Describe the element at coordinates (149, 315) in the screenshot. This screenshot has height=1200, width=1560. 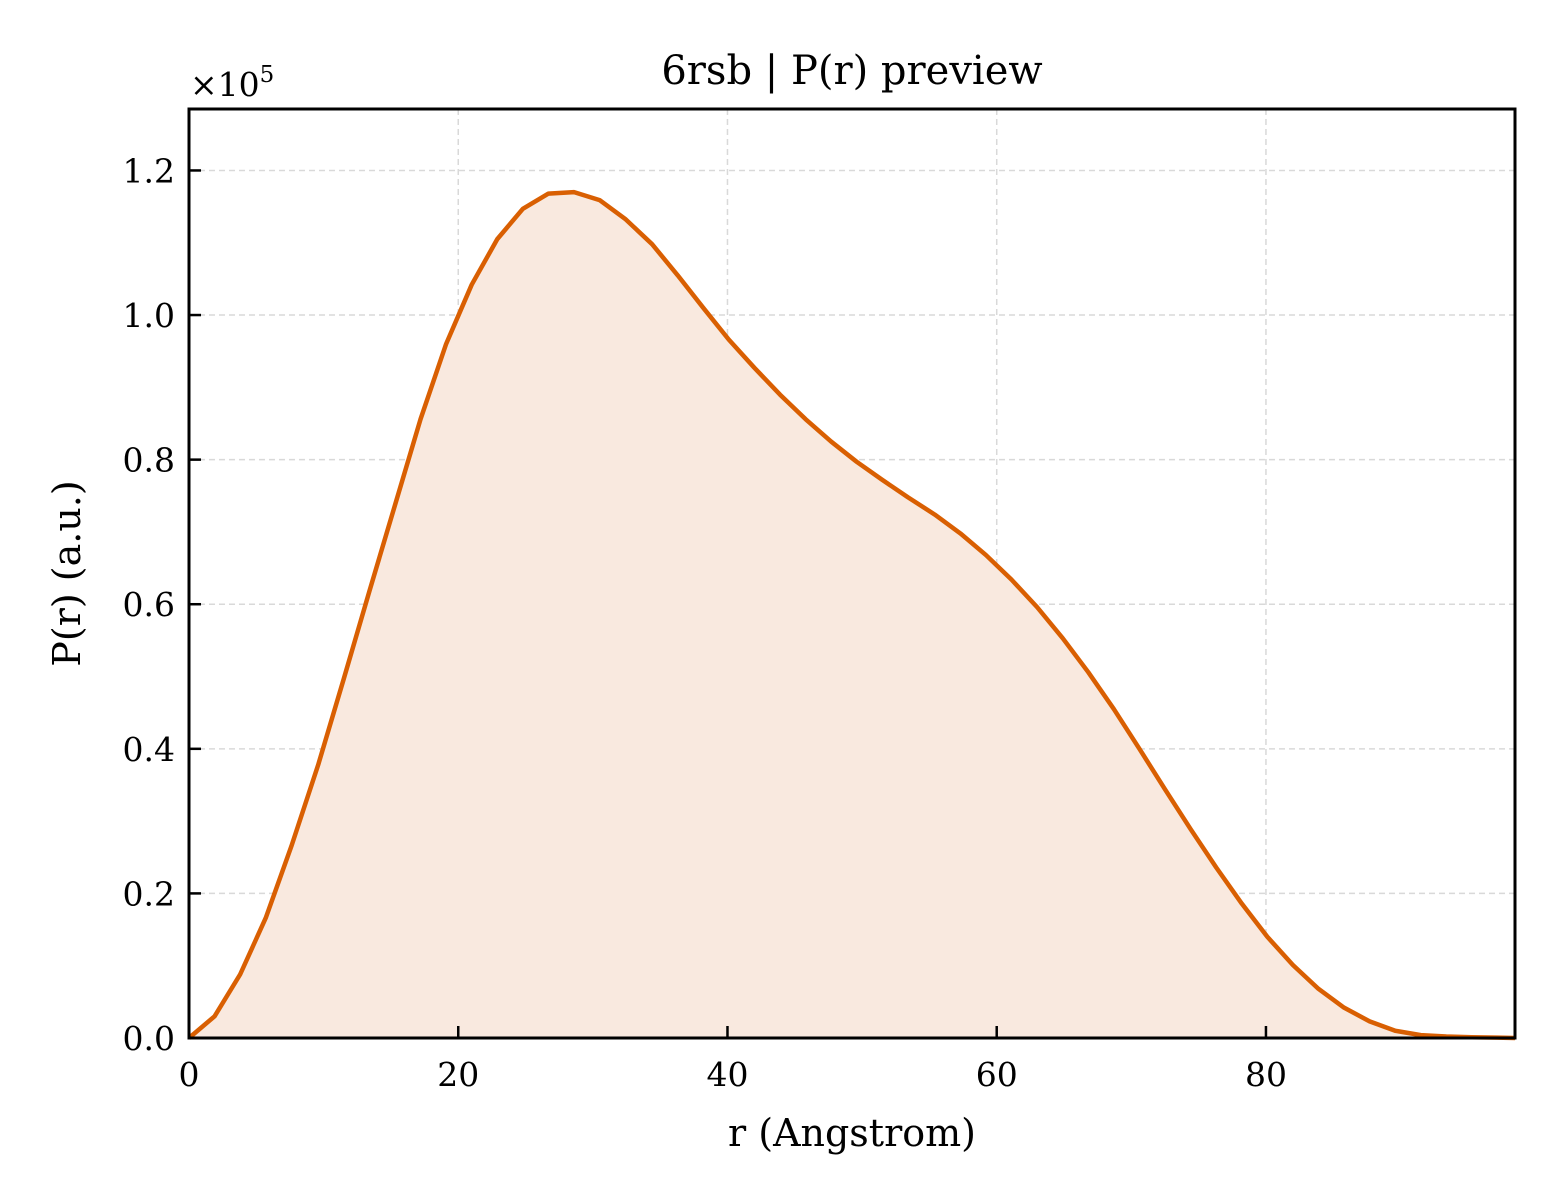
I see `y-tick-label: 1.0` at that location.